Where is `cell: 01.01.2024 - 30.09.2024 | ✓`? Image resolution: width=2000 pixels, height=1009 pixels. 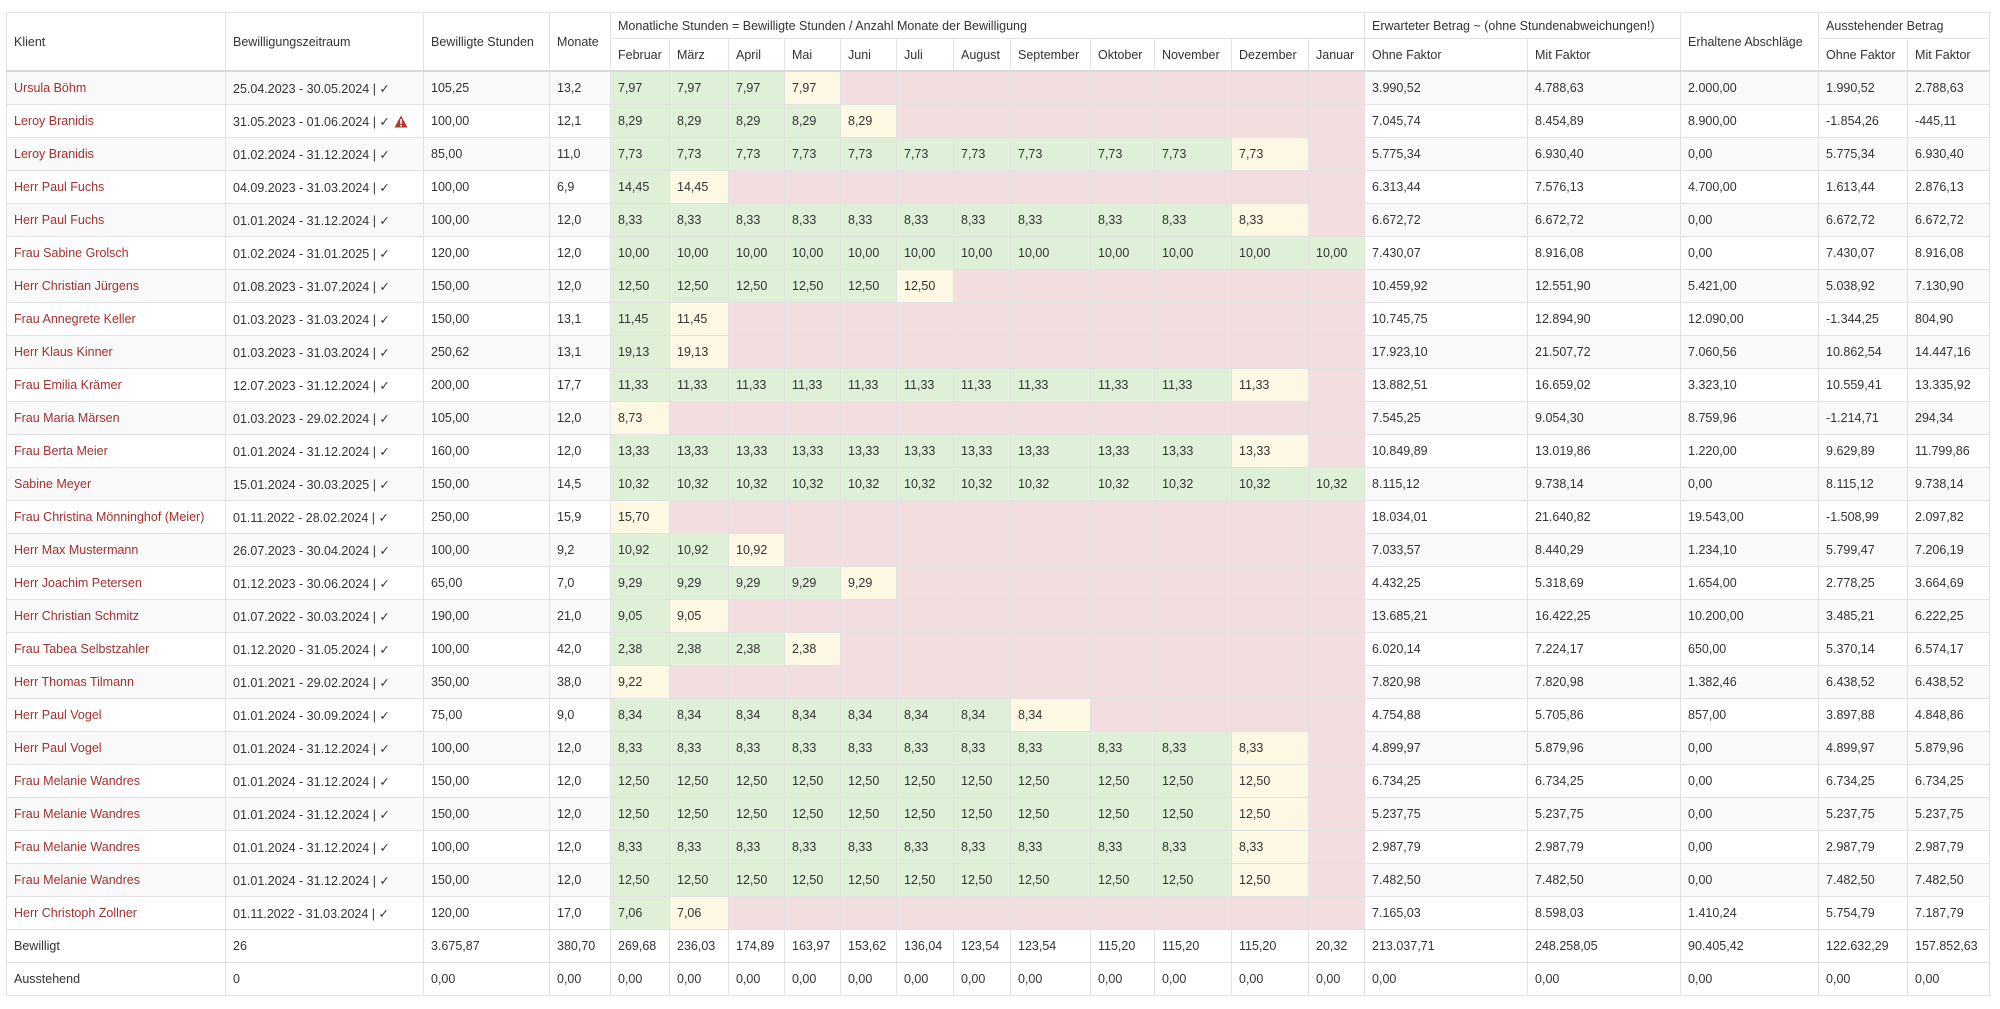 cell: 01.01.2024 - 30.09.2024 | ✓ is located at coordinates (324, 715).